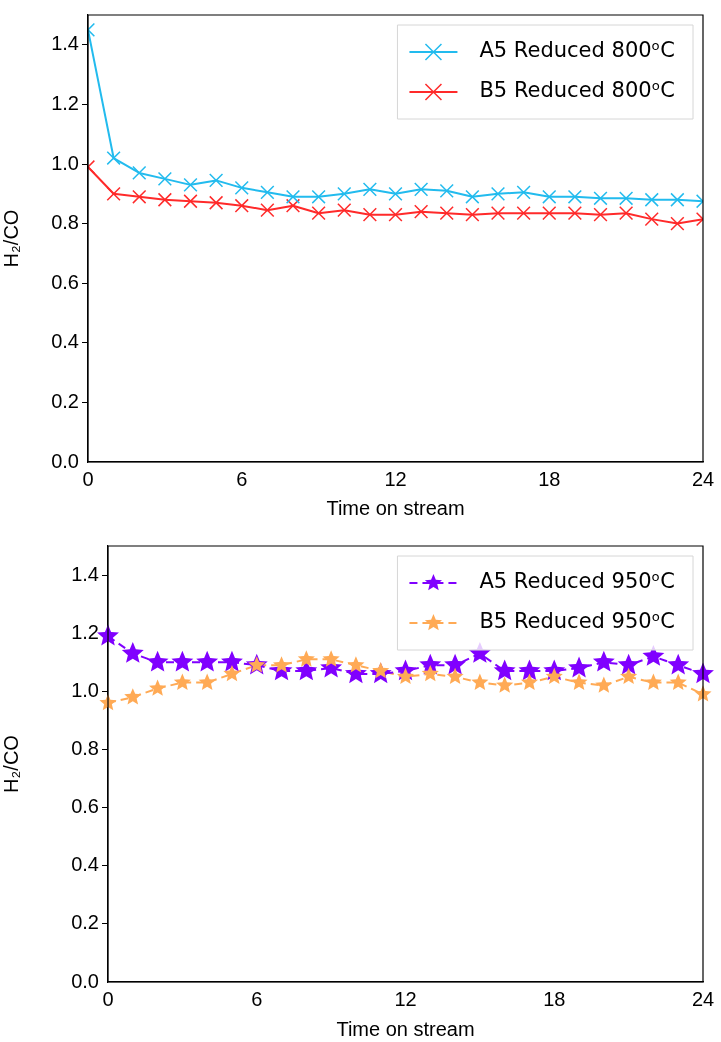 This screenshot has width=721, height=1042. What do you see at coordinates (703, 998) in the screenshot?
I see `x-tick-label: 24` at bounding box center [703, 998].